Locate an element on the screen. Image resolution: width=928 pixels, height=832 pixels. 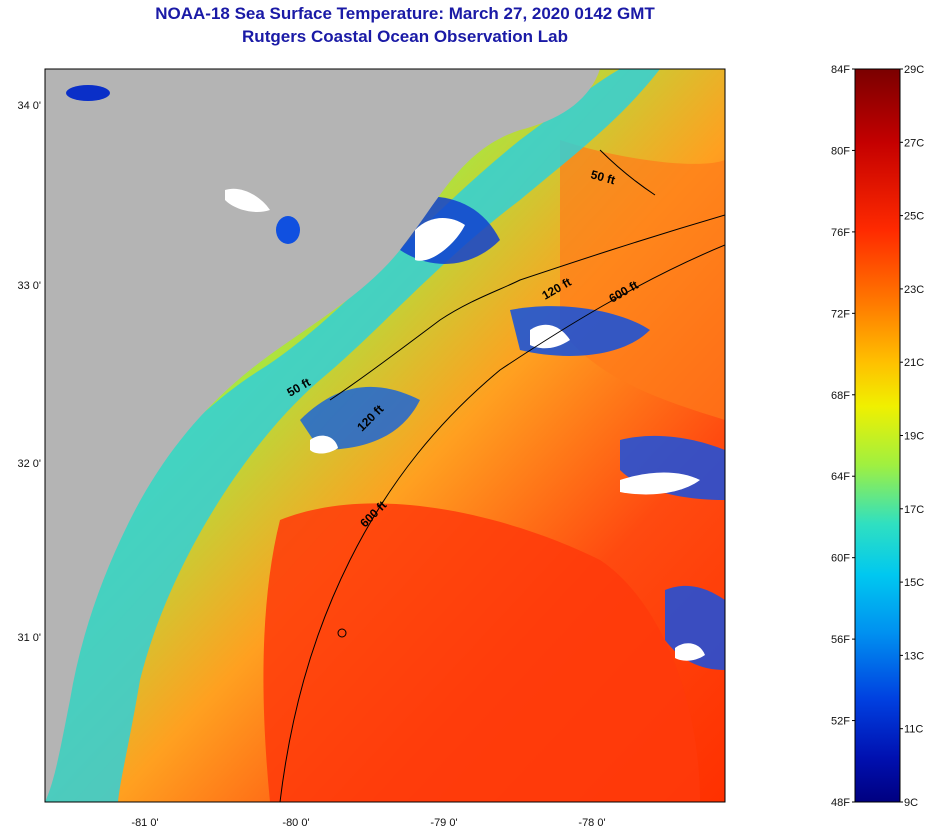
colorbar-c-label: 27C is located at coordinates (914, 143).